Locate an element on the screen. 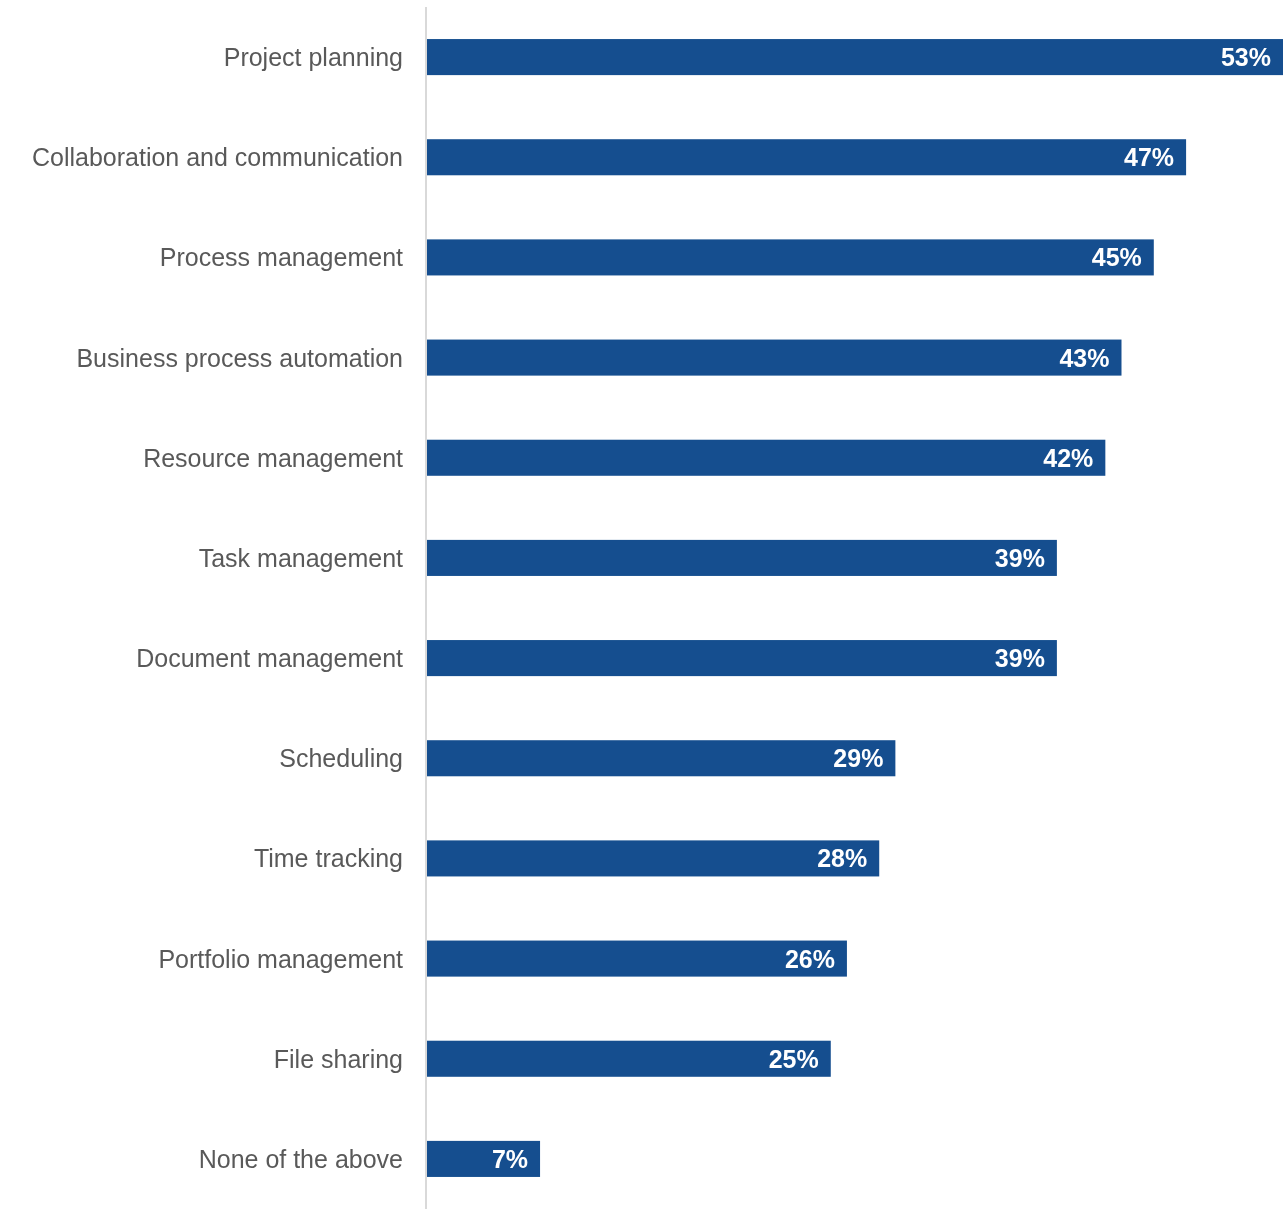  y-tick-label: Resource management is located at coordinates (273, 457).